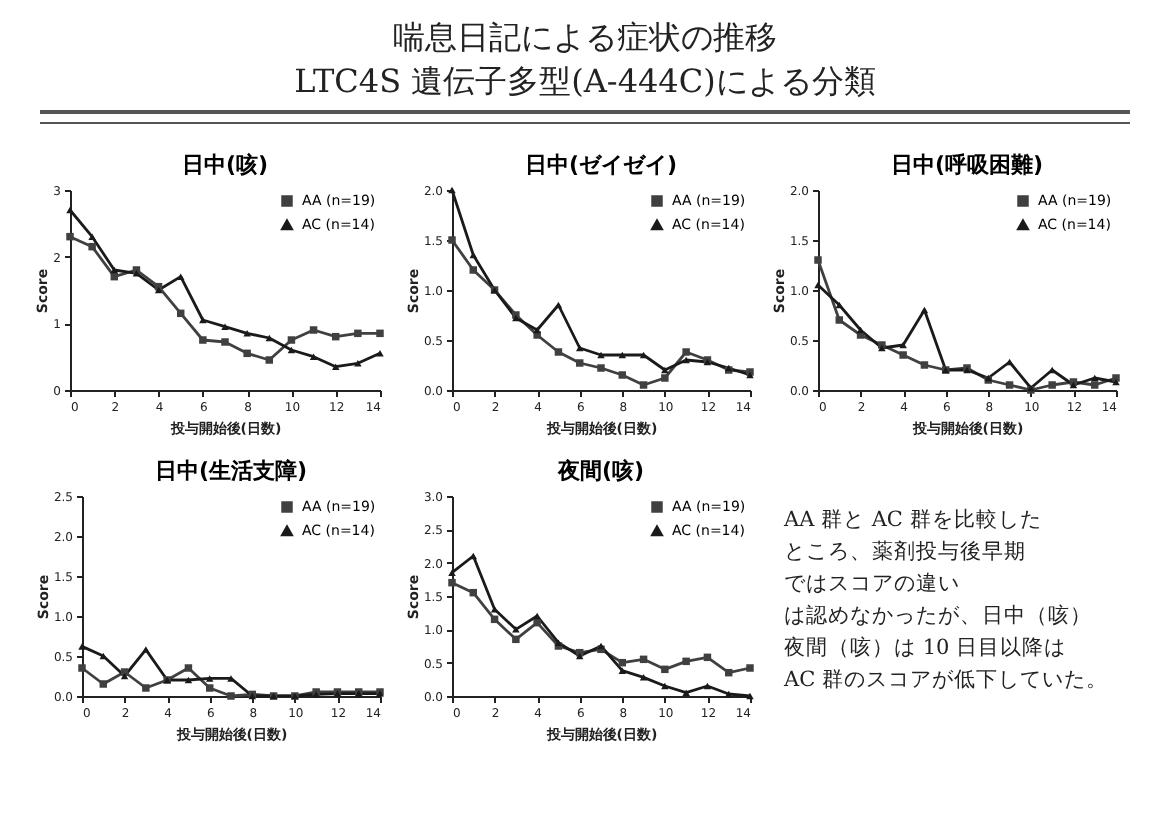 The width and height of the screenshot is (1170, 818). I want to click on text: LTC4S 遺伝子多型(A-444C)による分類, so click(585, 82).